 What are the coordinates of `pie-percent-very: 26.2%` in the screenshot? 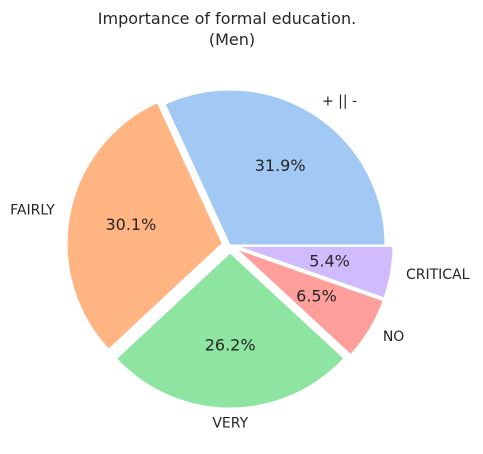 It's located at (230, 344).